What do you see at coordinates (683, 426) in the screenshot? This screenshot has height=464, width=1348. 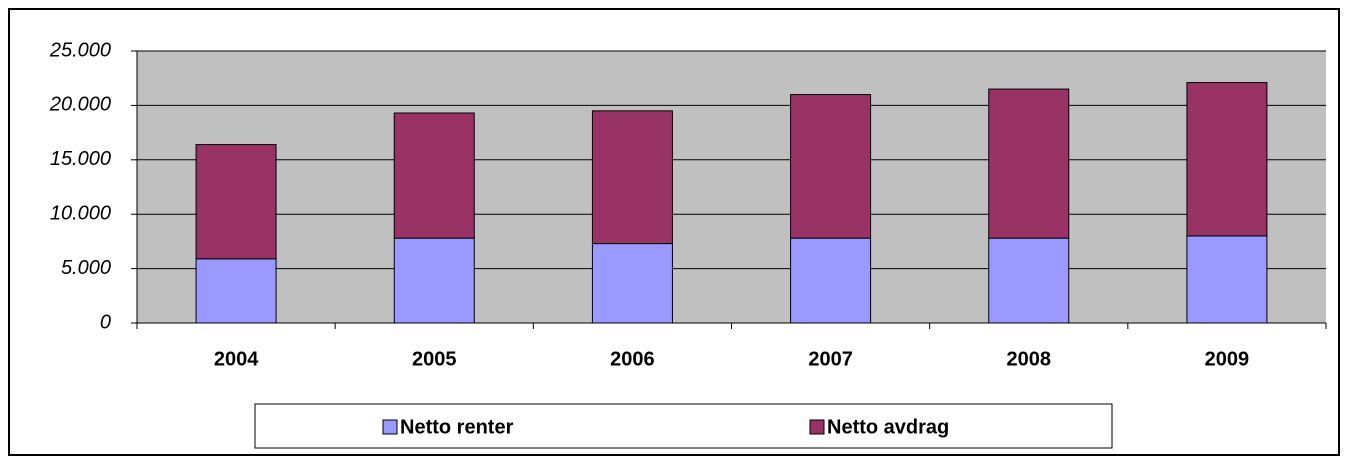 I see `legend-box` at bounding box center [683, 426].